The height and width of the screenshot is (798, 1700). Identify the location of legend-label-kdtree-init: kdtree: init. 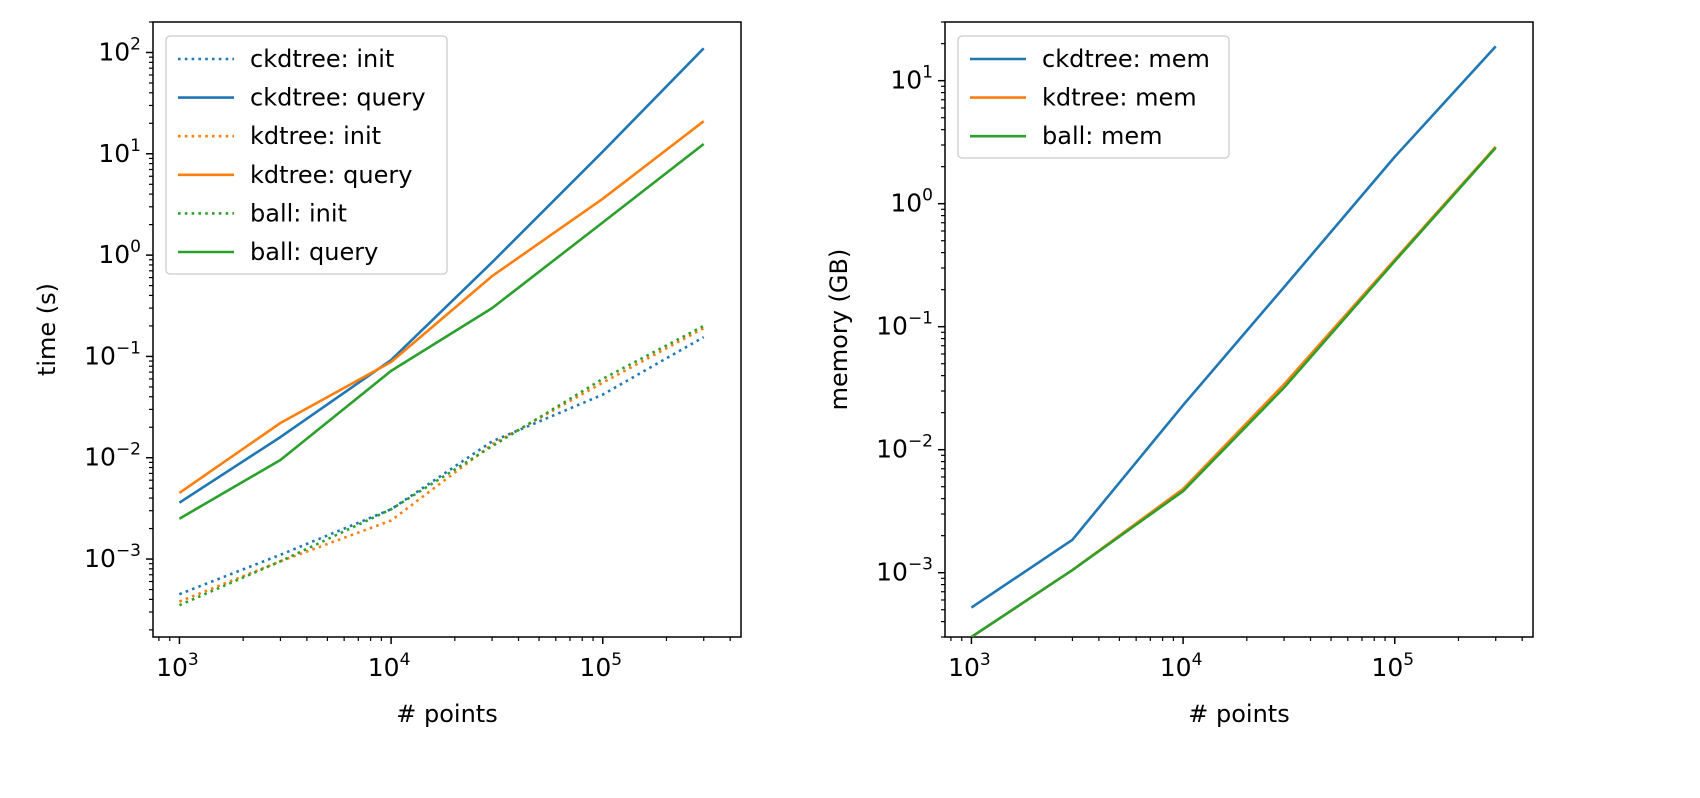
(315, 136).